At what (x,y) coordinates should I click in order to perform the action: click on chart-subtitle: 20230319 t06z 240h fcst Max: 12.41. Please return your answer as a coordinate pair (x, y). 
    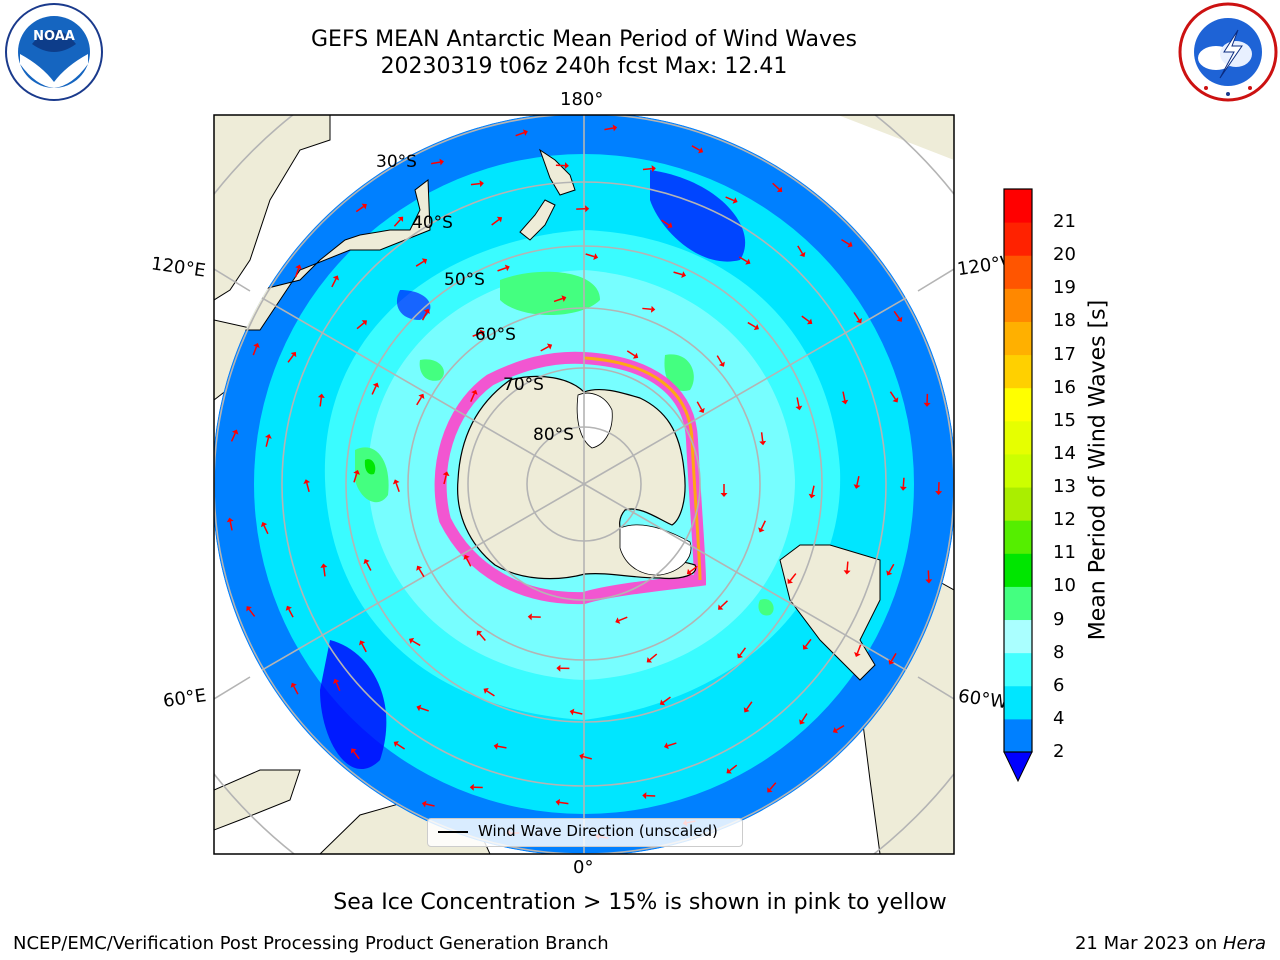
    Looking at the image, I should click on (584, 66).